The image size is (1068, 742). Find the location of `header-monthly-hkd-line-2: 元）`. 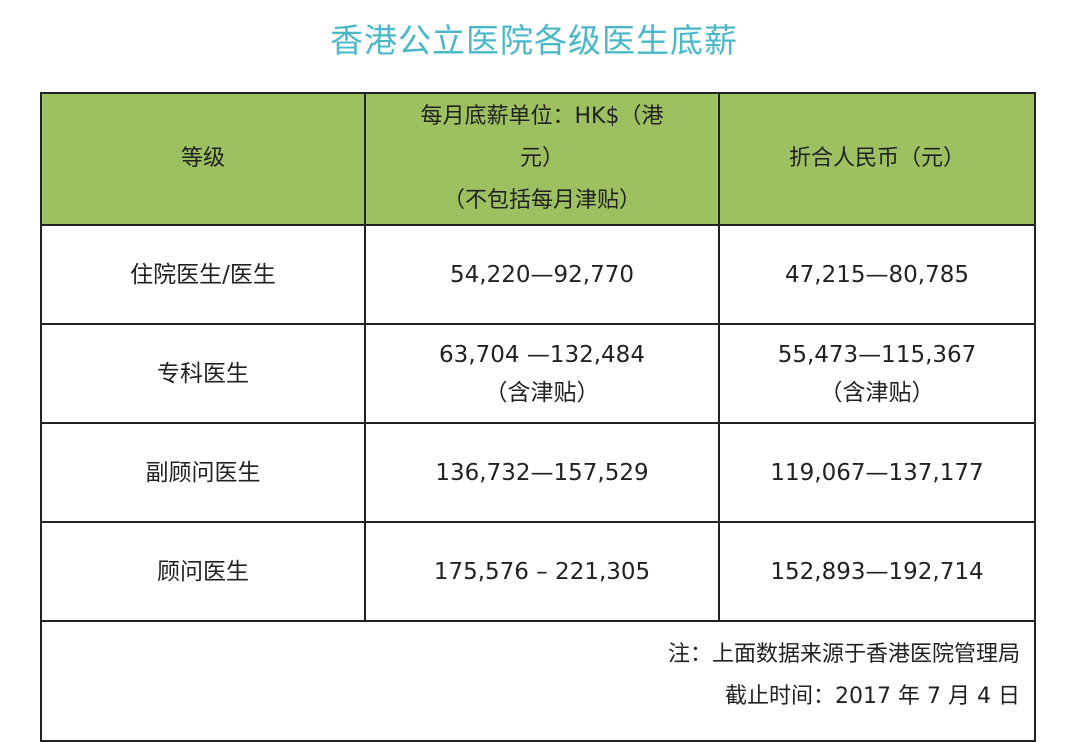

header-monthly-hkd-line-2: 元） is located at coordinates (541, 158).